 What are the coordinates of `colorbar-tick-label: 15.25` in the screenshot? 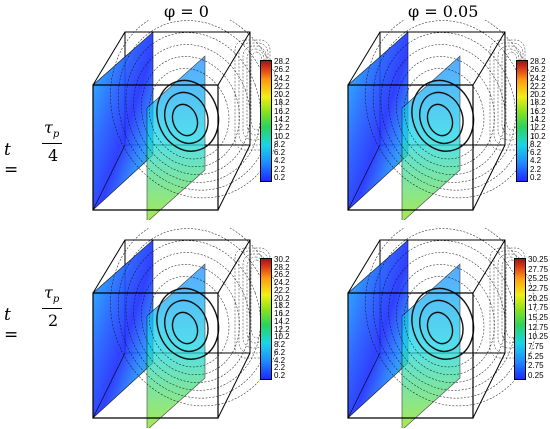 It's located at (538, 317).